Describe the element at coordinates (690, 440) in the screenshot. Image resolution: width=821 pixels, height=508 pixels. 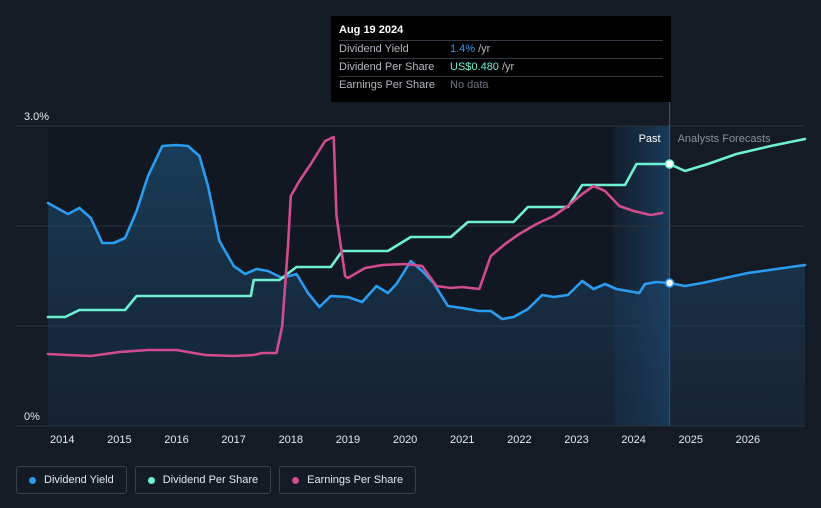
I see `x-tick-label: 2025` at that location.